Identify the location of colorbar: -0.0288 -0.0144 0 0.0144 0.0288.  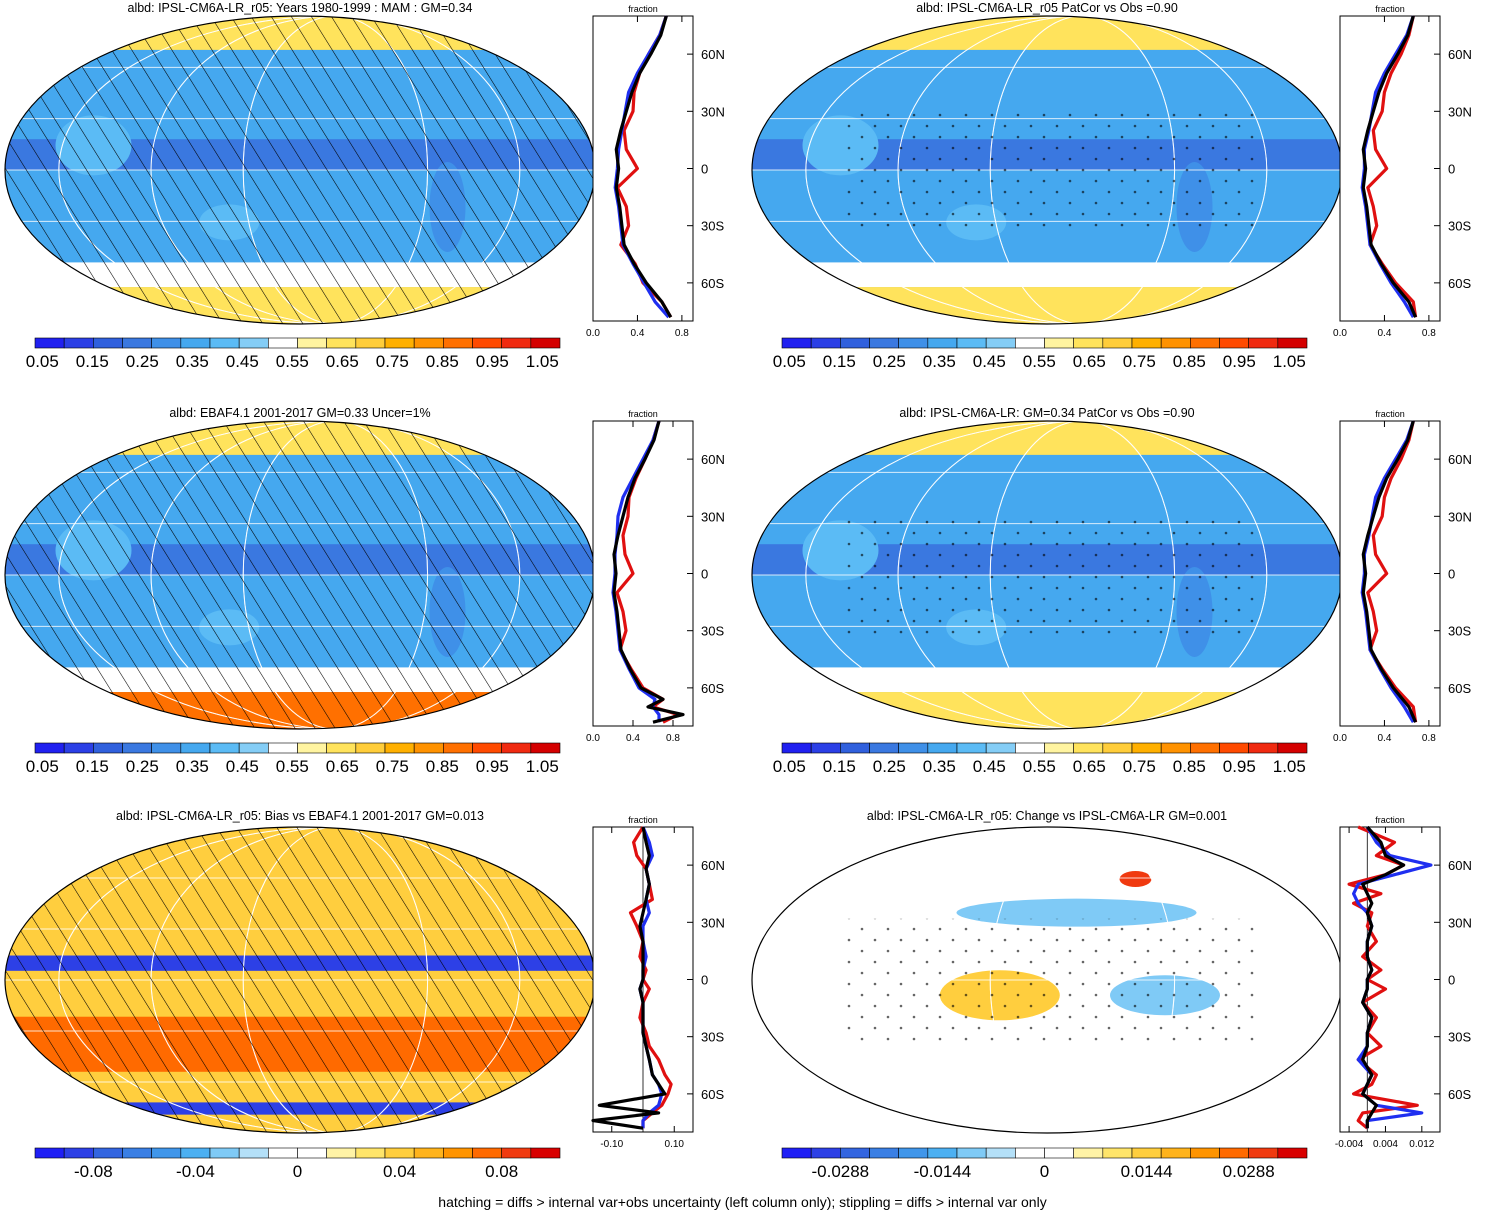
(1044, 1164).